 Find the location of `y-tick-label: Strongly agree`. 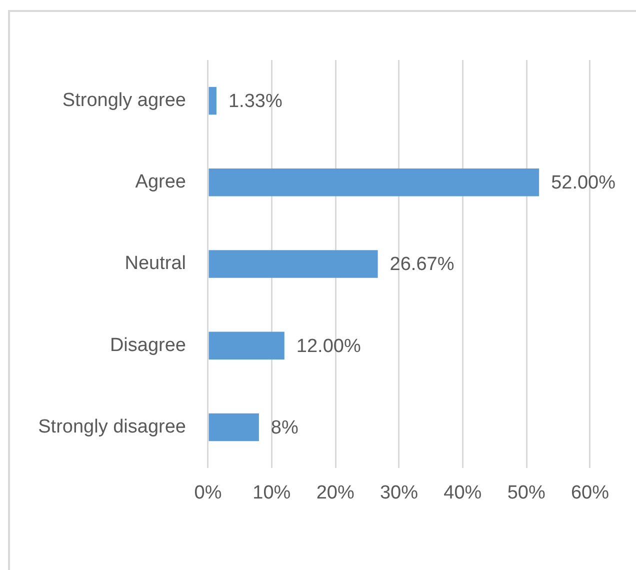

y-tick-label: Strongly agree is located at coordinates (124, 101).